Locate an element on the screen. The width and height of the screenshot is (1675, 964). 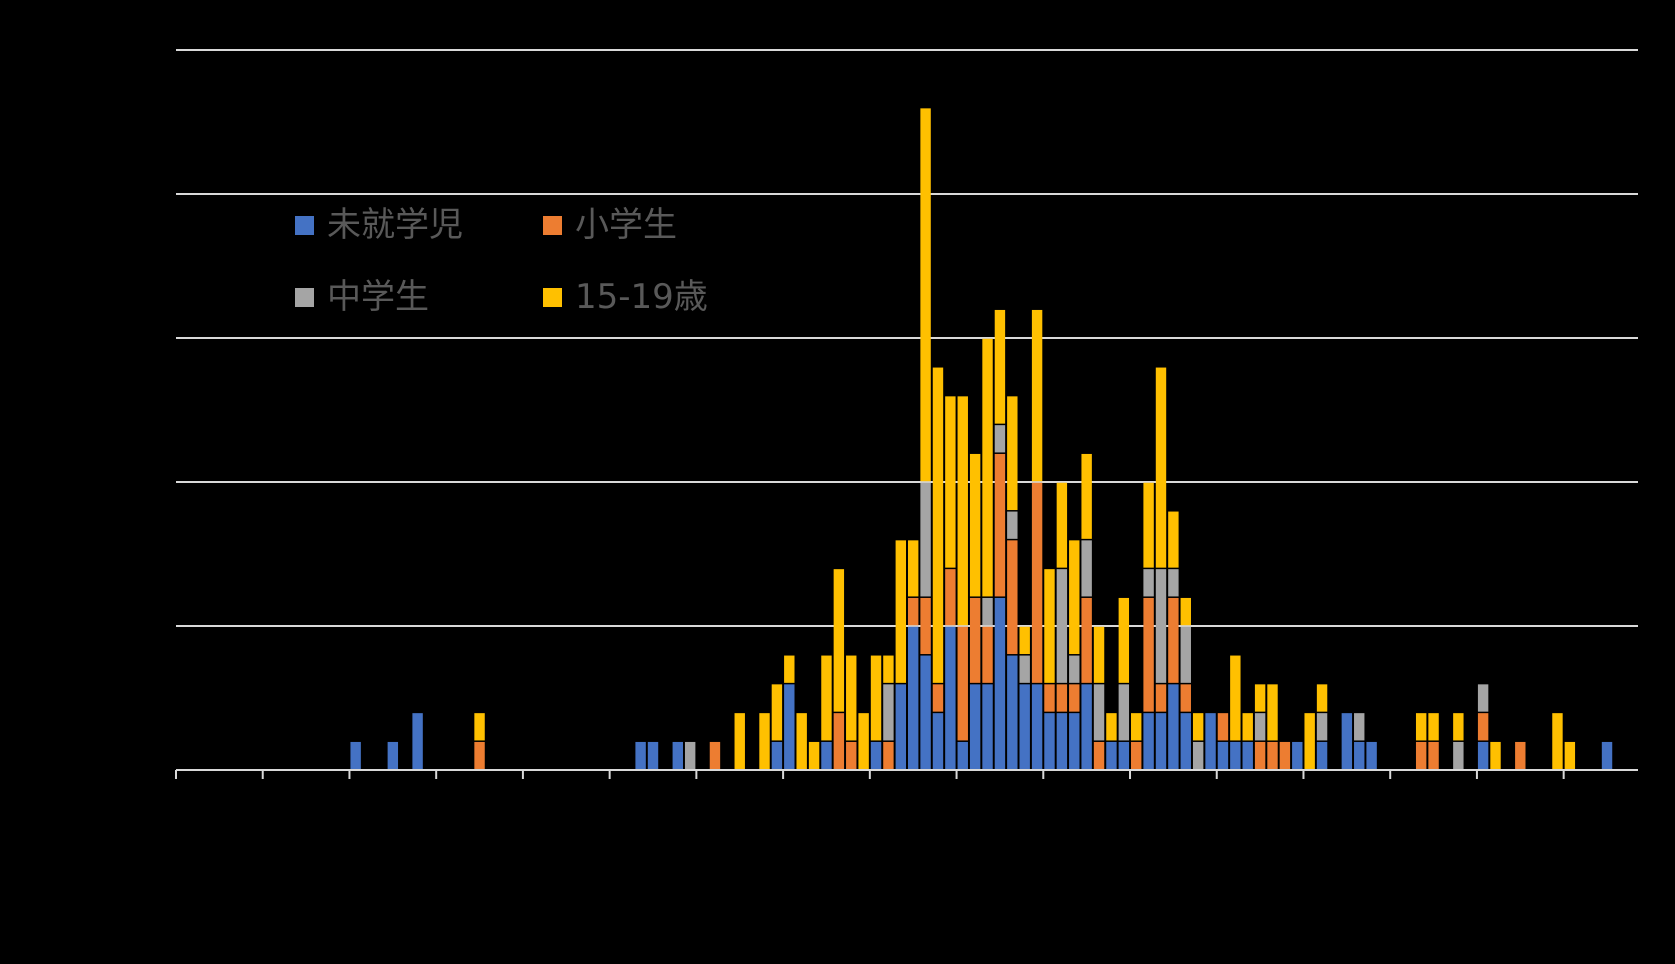
legend-item-preschool: 未就学児 is located at coordinates (379, 225).